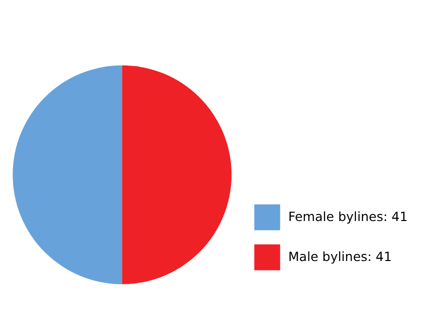 Image resolution: width=425 pixels, height=320 pixels. Describe the element at coordinates (340, 256) in the screenshot. I see `legend-label: Male bylines: 41` at that location.